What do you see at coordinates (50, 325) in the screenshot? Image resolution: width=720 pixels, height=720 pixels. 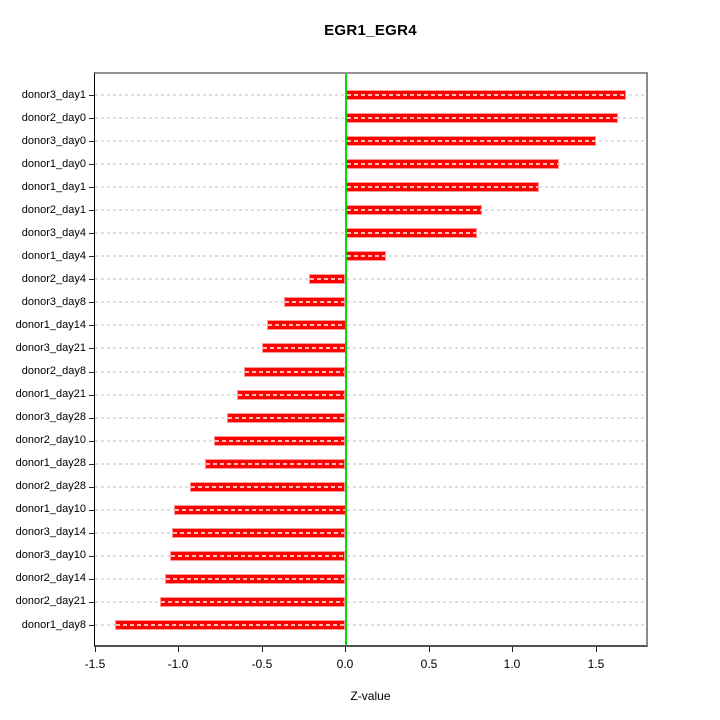 I see `y-axis-label: donor1_day14` at bounding box center [50, 325].